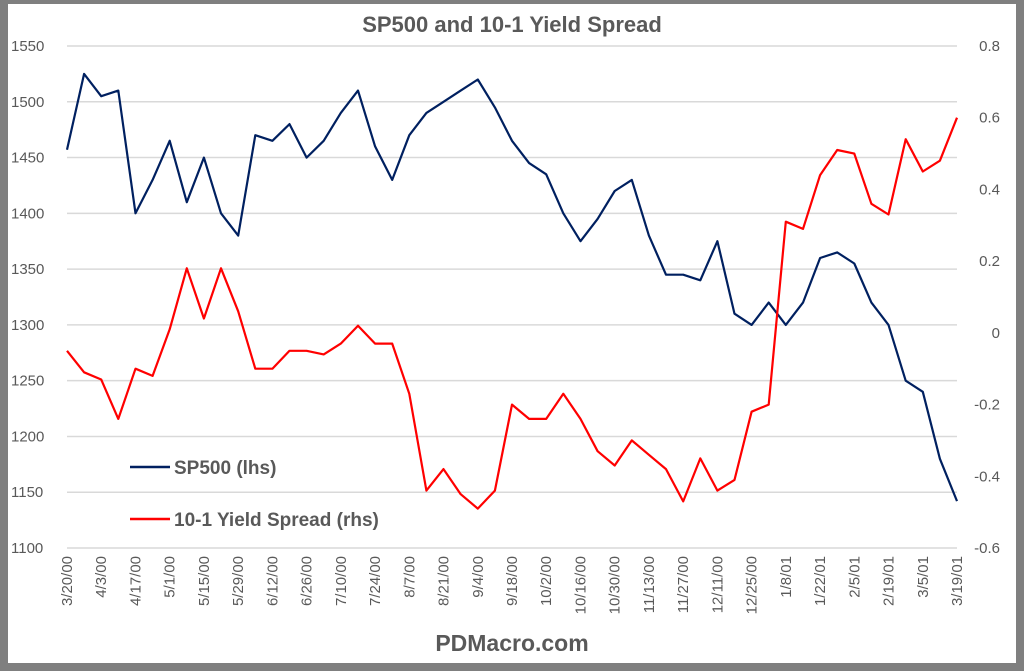 Image resolution: width=1024 pixels, height=671 pixels. Describe the element at coordinates (649, 584) in the screenshot. I see `x-tick-label: 11/13/00` at that location.